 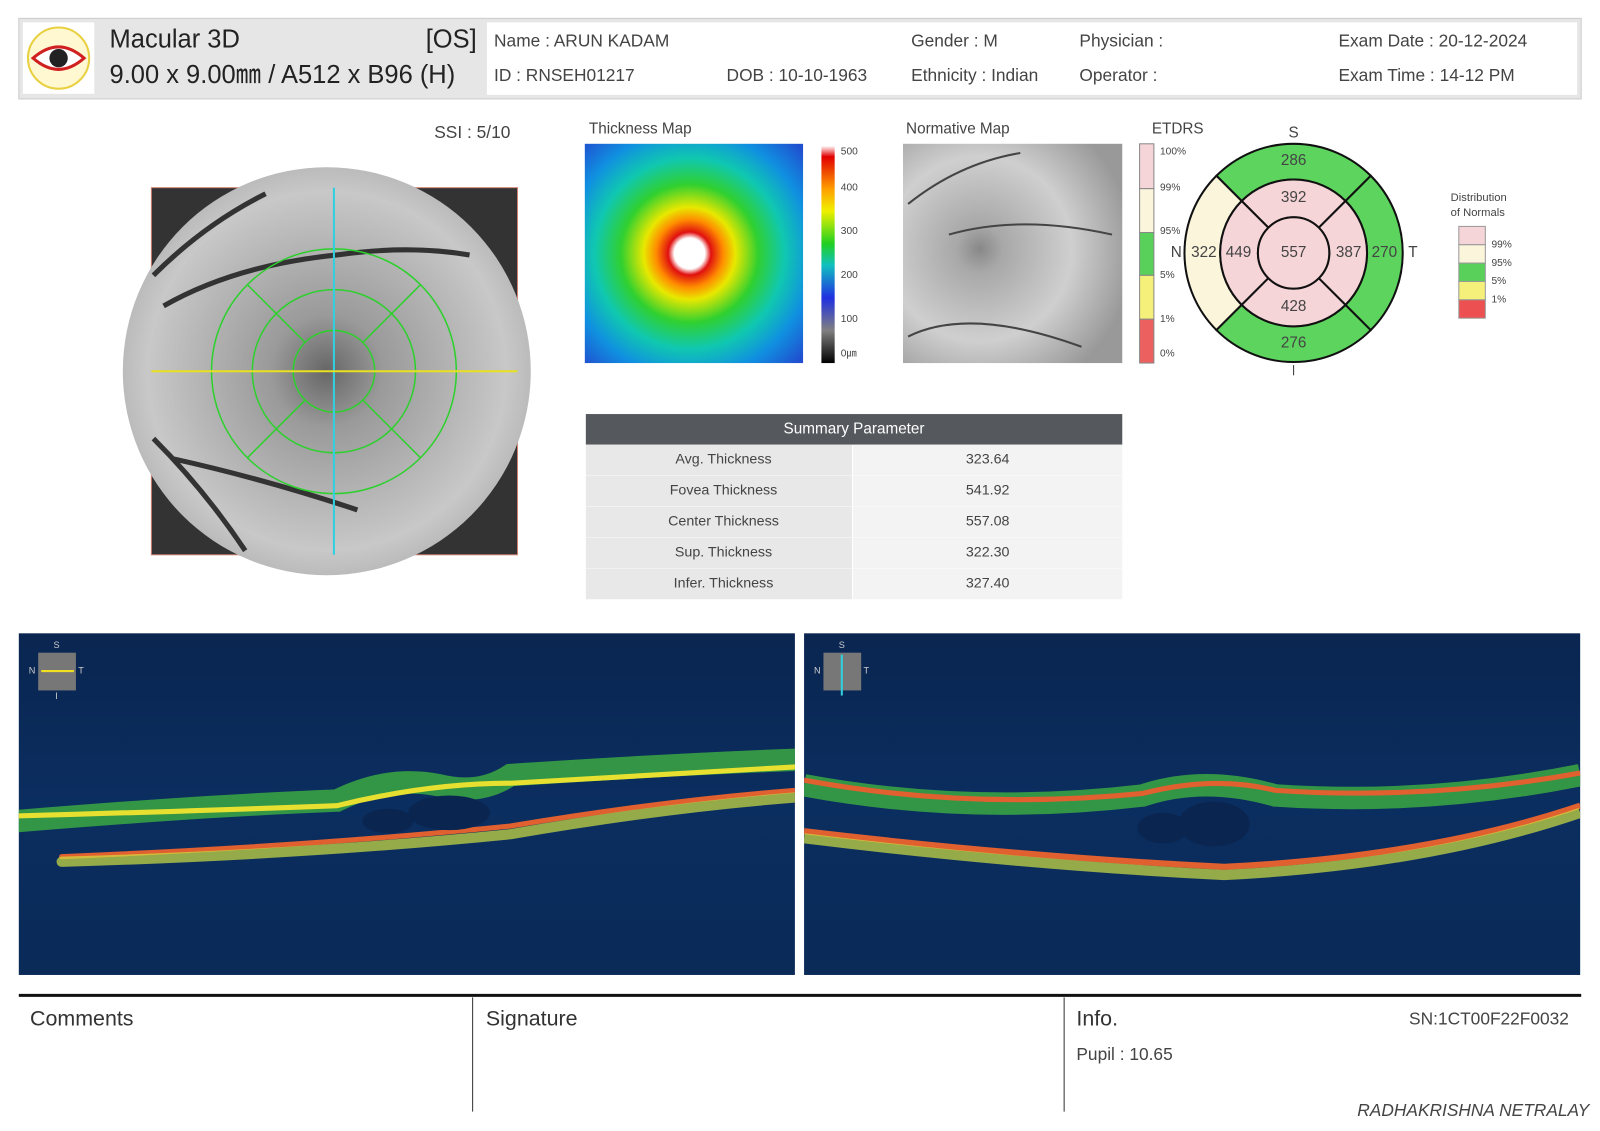 What do you see at coordinates (1167, 275) in the screenshot?
I see `etdrs-scale-label: 5%` at bounding box center [1167, 275].